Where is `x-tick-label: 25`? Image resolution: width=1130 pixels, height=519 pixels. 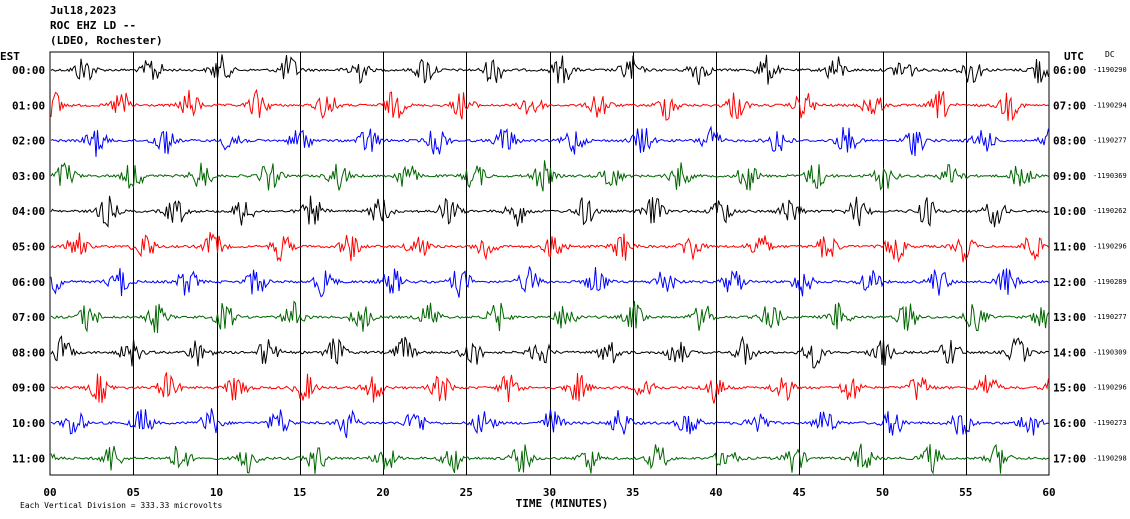
x-tick-label: 25 is located at coordinates (466, 492).